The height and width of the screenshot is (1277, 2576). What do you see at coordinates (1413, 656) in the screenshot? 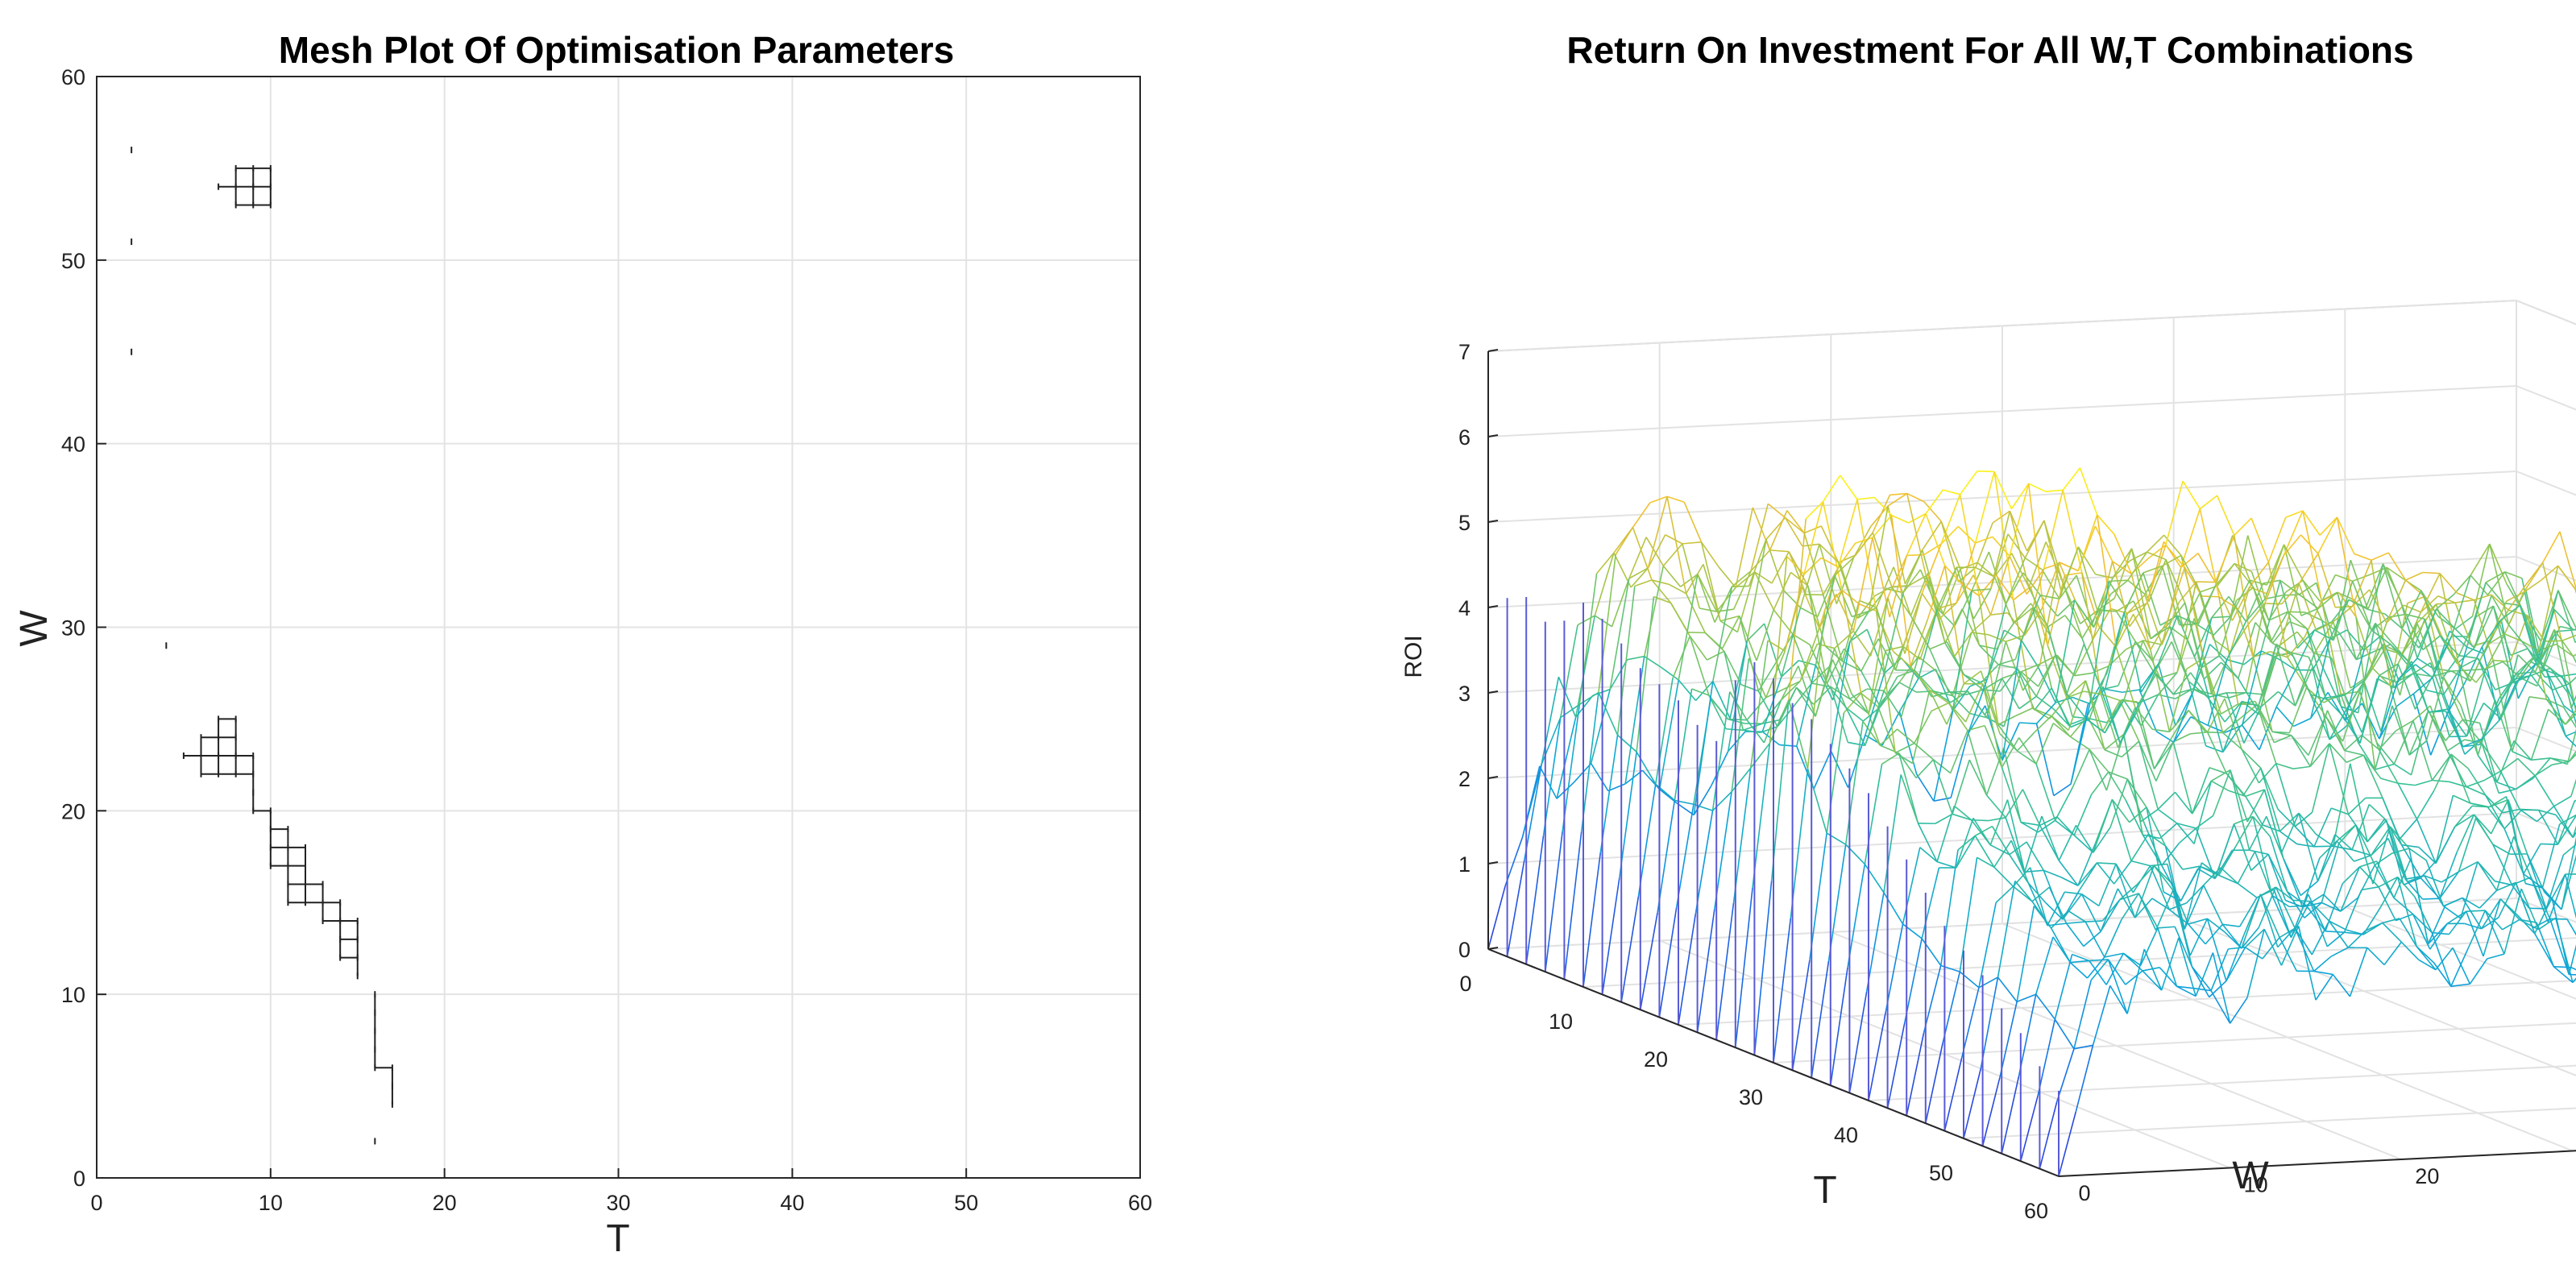
I see `right-roi-axis-label: ROI` at bounding box center [1413, 656].